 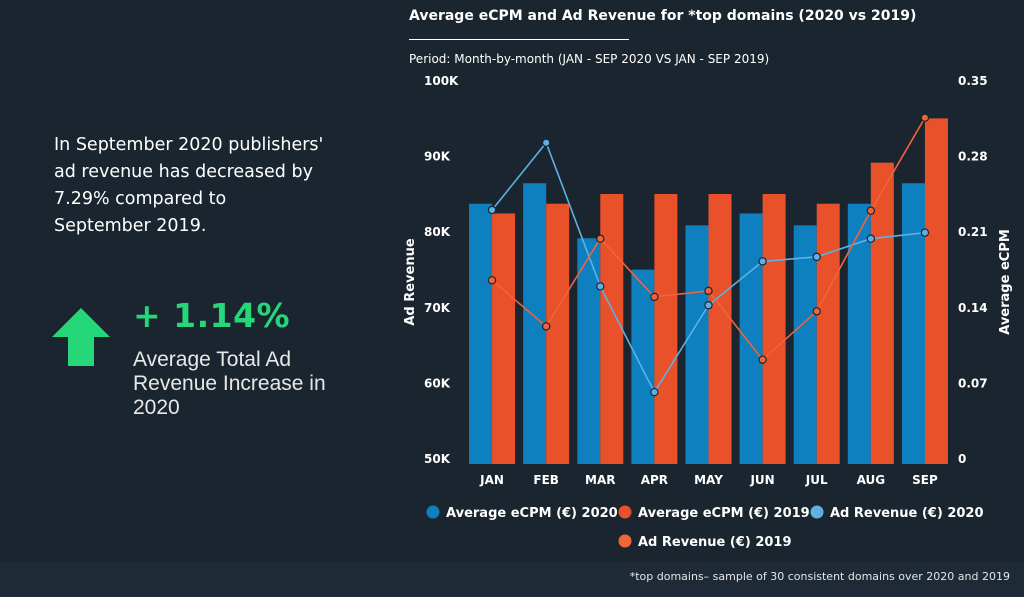 I want to click on y-right-tick-label: 0, so click(x=962, y=459).